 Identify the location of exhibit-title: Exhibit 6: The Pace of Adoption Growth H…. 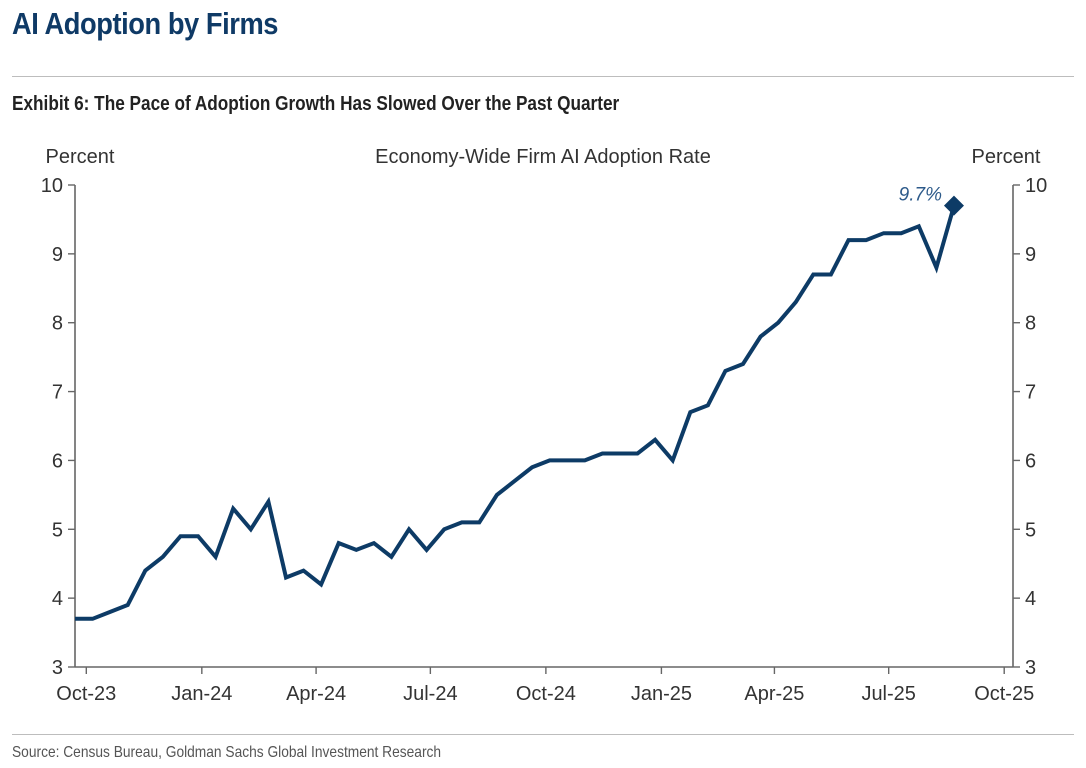
(316, 104).